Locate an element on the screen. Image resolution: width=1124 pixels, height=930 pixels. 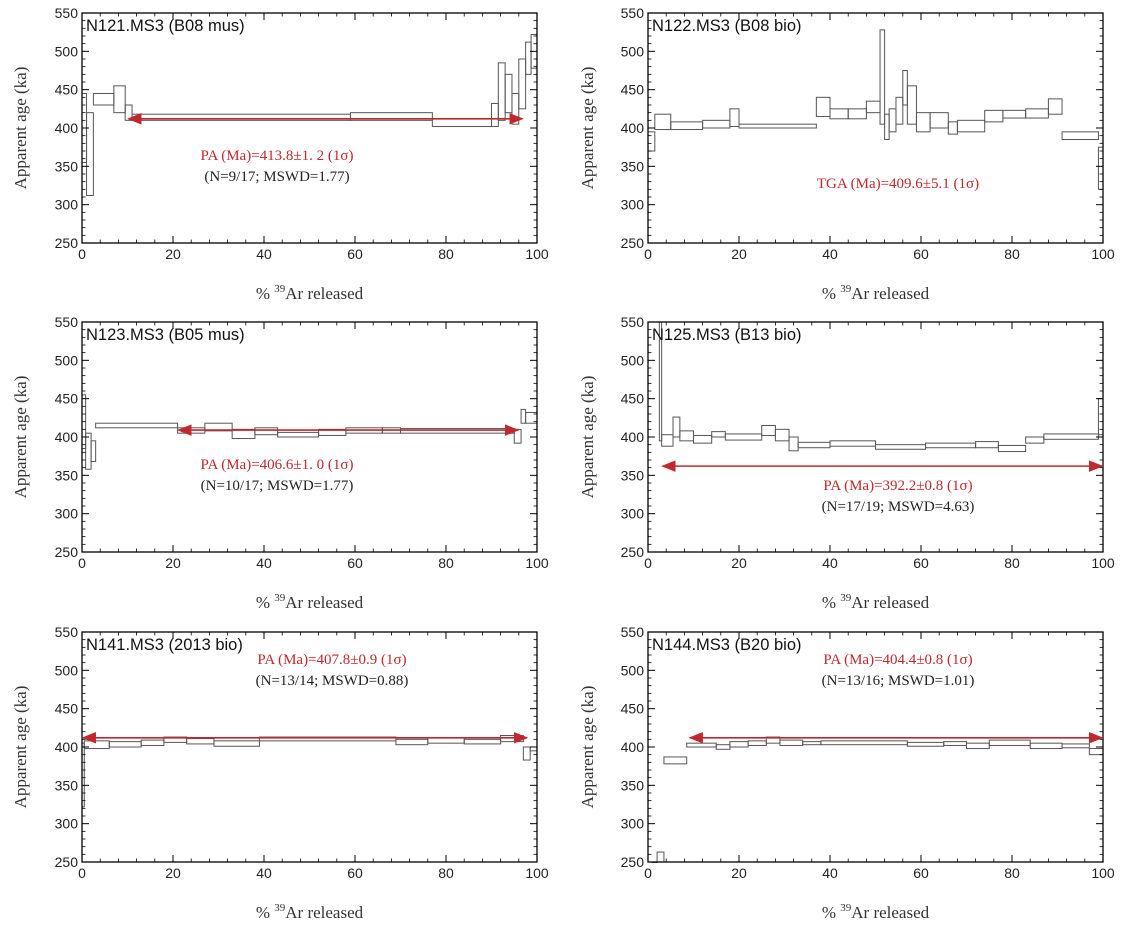
age-spectrum is located at coordinates (309, 771).